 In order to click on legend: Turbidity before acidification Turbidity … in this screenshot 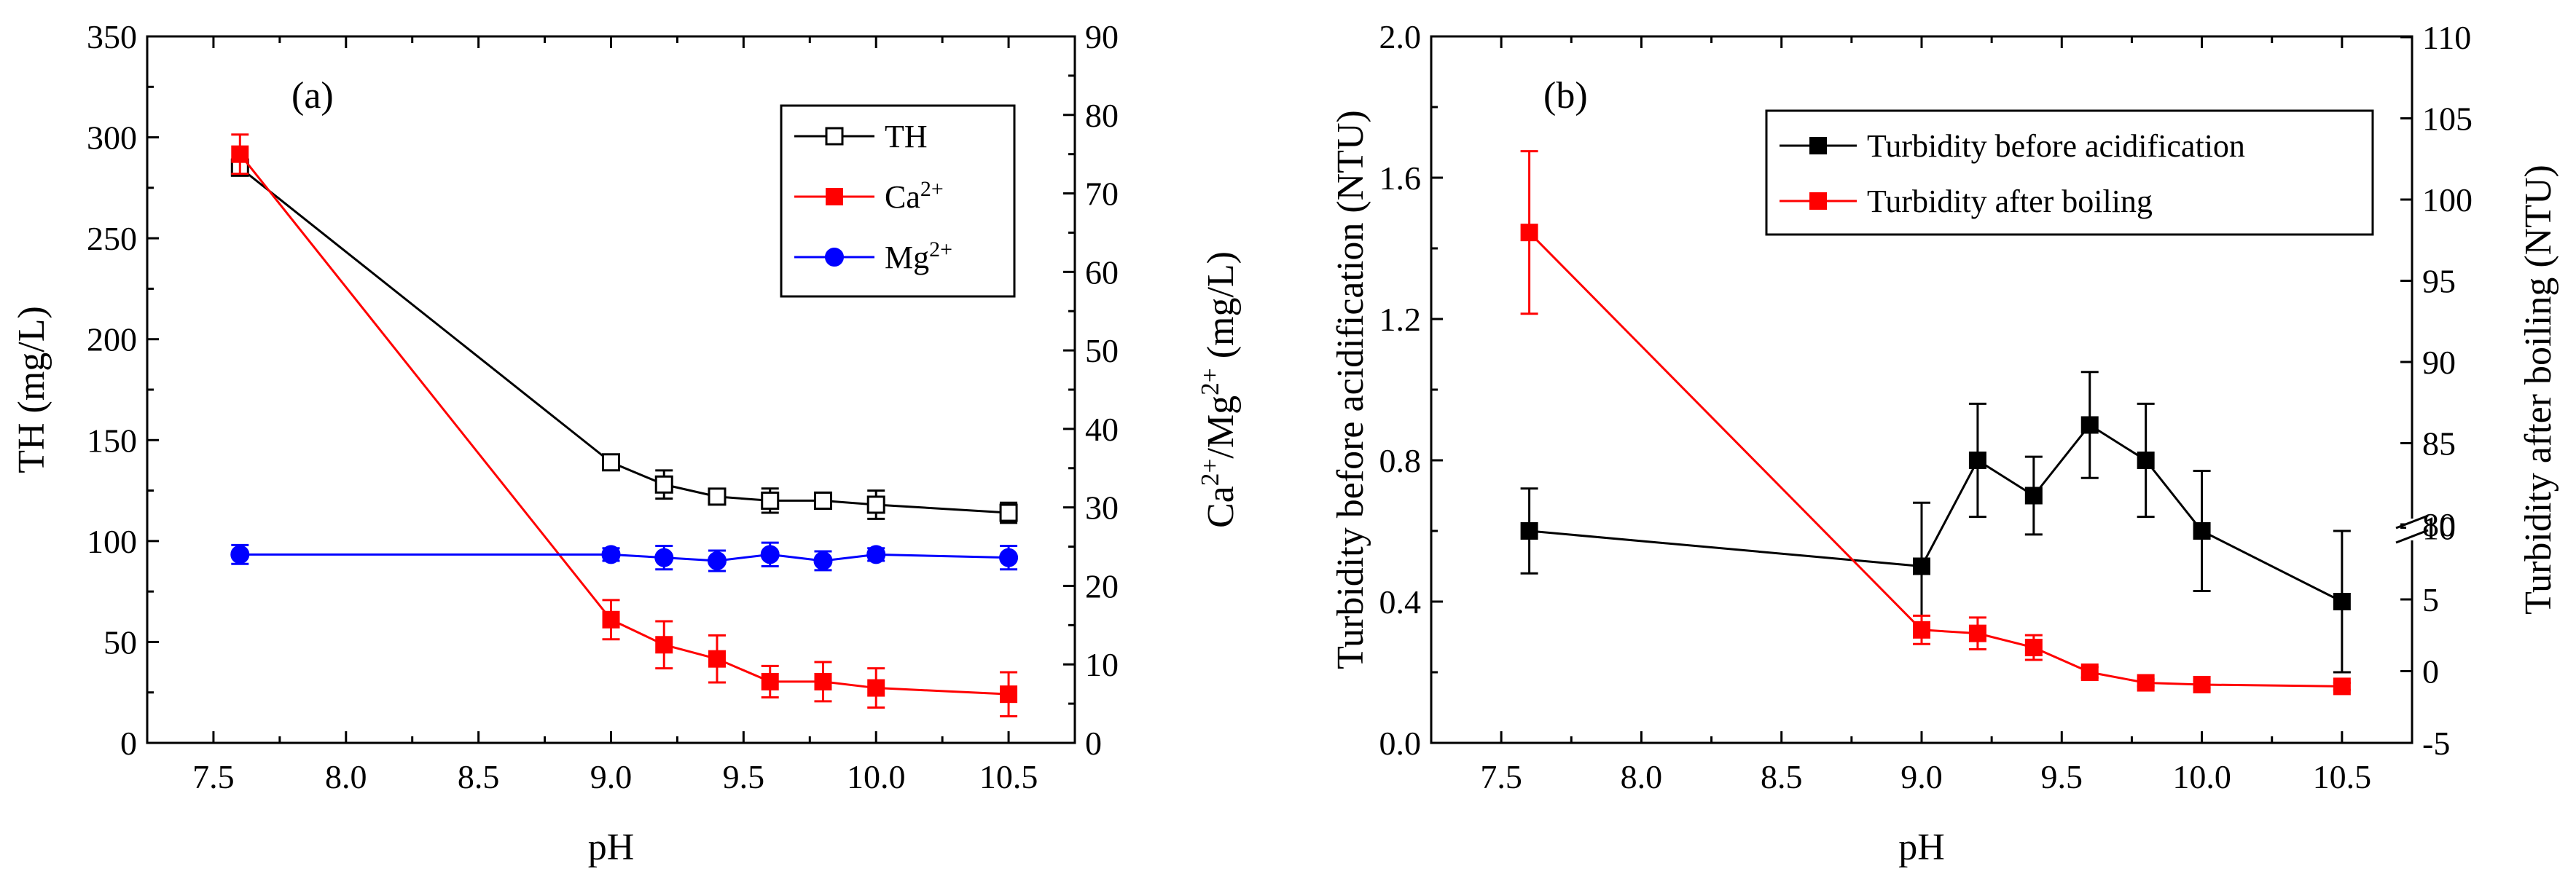, I will do `click(2069, 172)`.